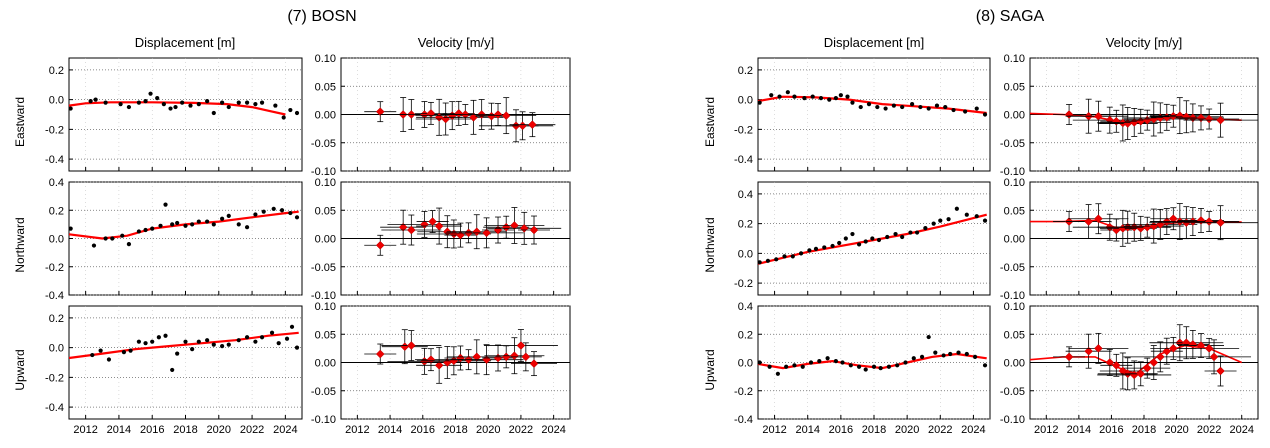  What do you see at coordinates (745, 71) in the screenshot?
I see `y-tick-label: 0.2` at bounding box center [745, 71].